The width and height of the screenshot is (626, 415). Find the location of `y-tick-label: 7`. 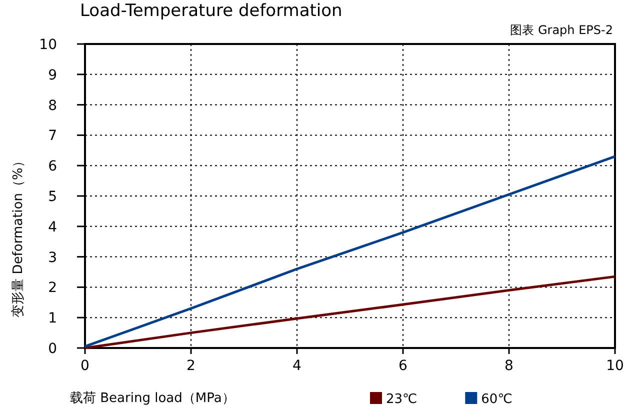

y-tick-label: 7 is located at coordinates (52, 136).